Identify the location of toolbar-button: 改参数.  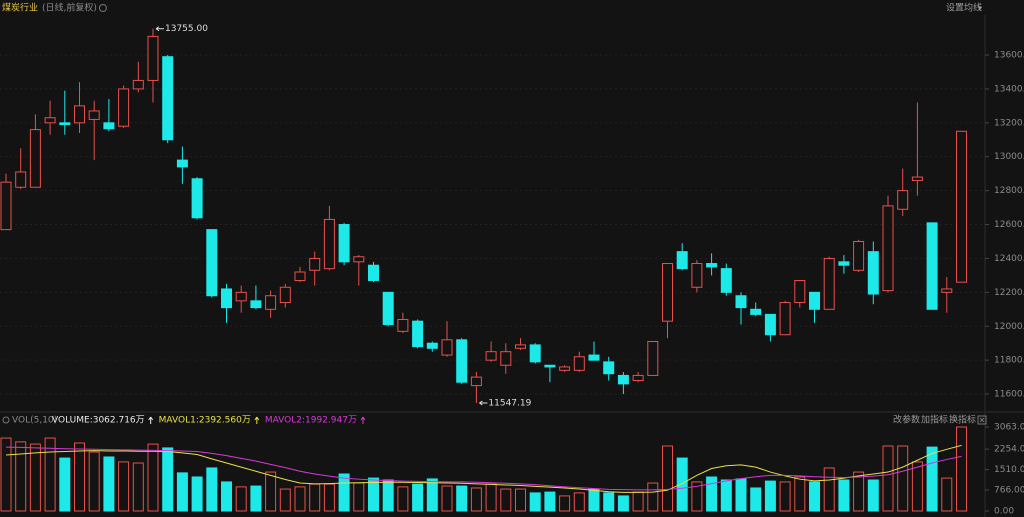
(906, 420).